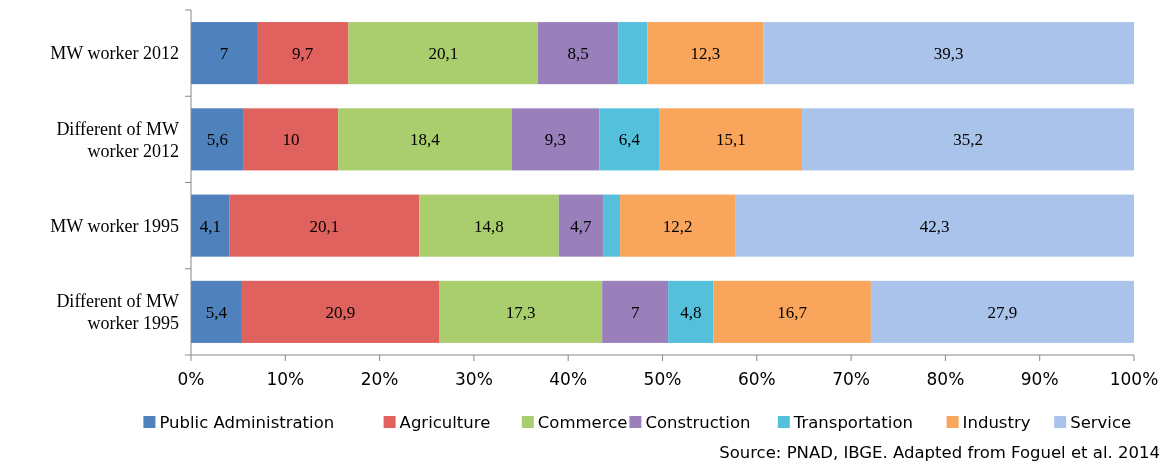  Describe the element at coordinates (118, 139) in the screenshot. I see `y-tick-label: Different of MW worker 2012` at that location.